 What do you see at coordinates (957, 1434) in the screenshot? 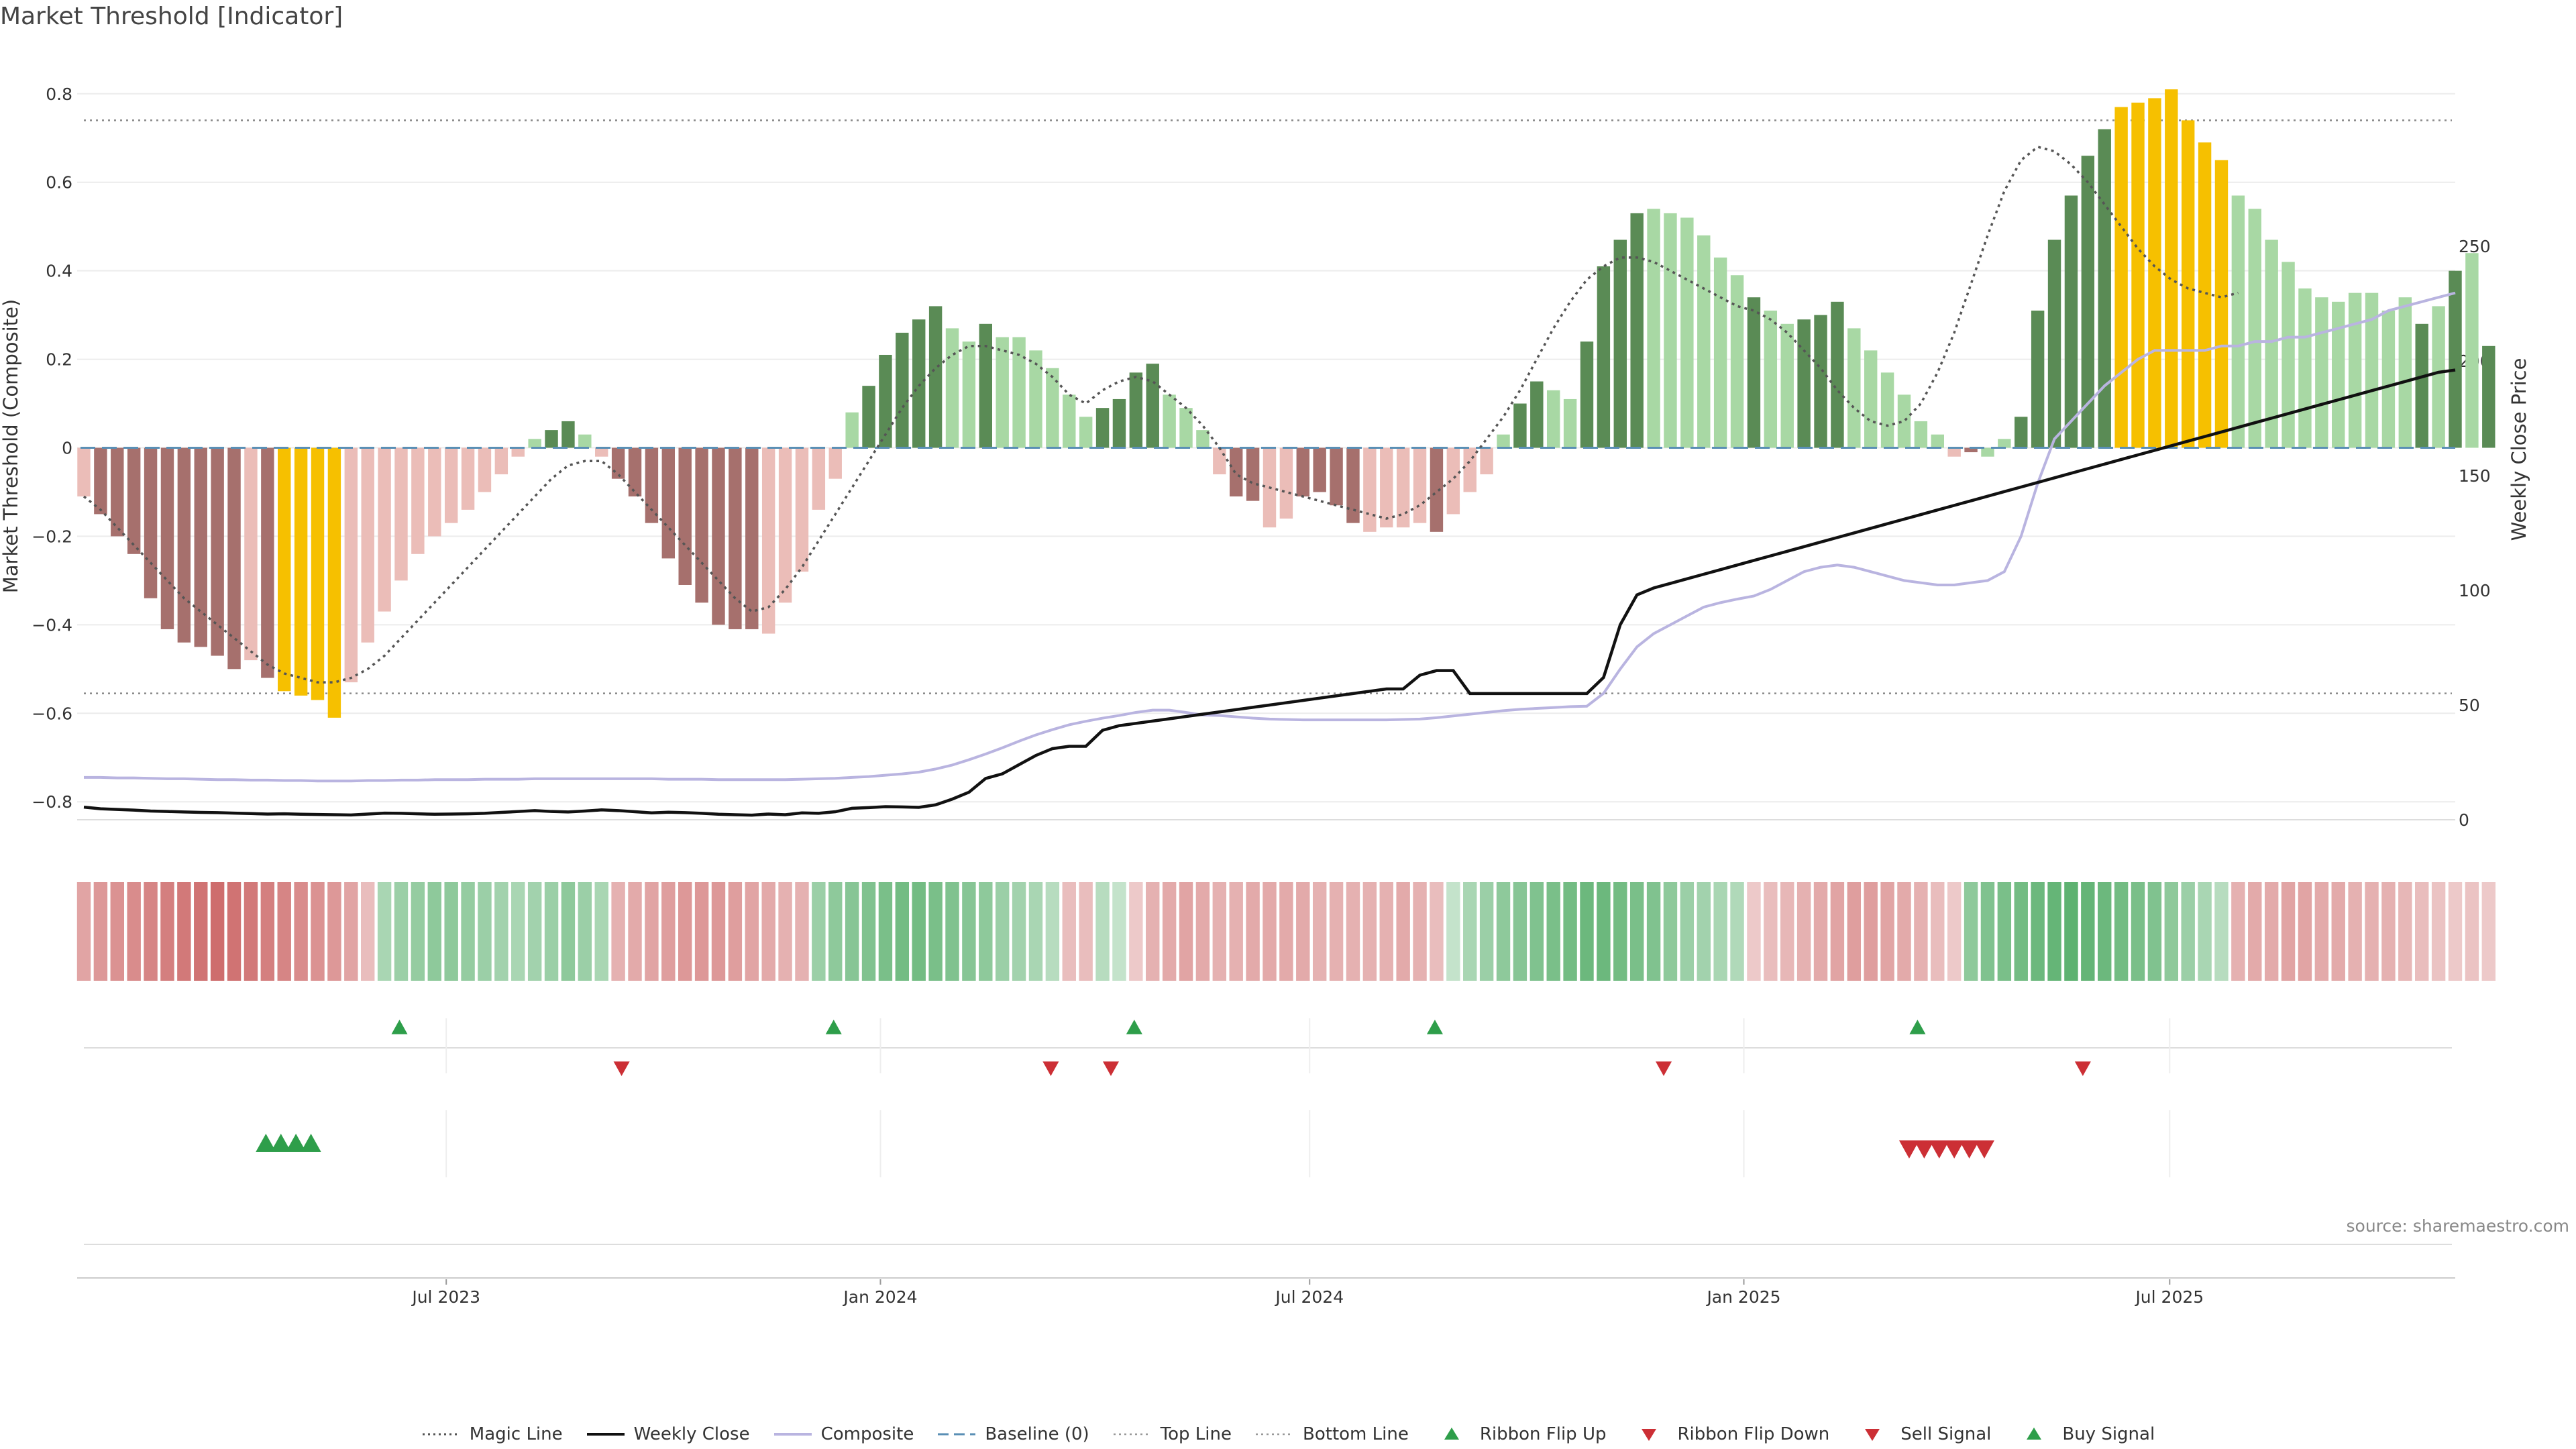
I see `dashed-line-icon` at bounding box center [957, 1434].